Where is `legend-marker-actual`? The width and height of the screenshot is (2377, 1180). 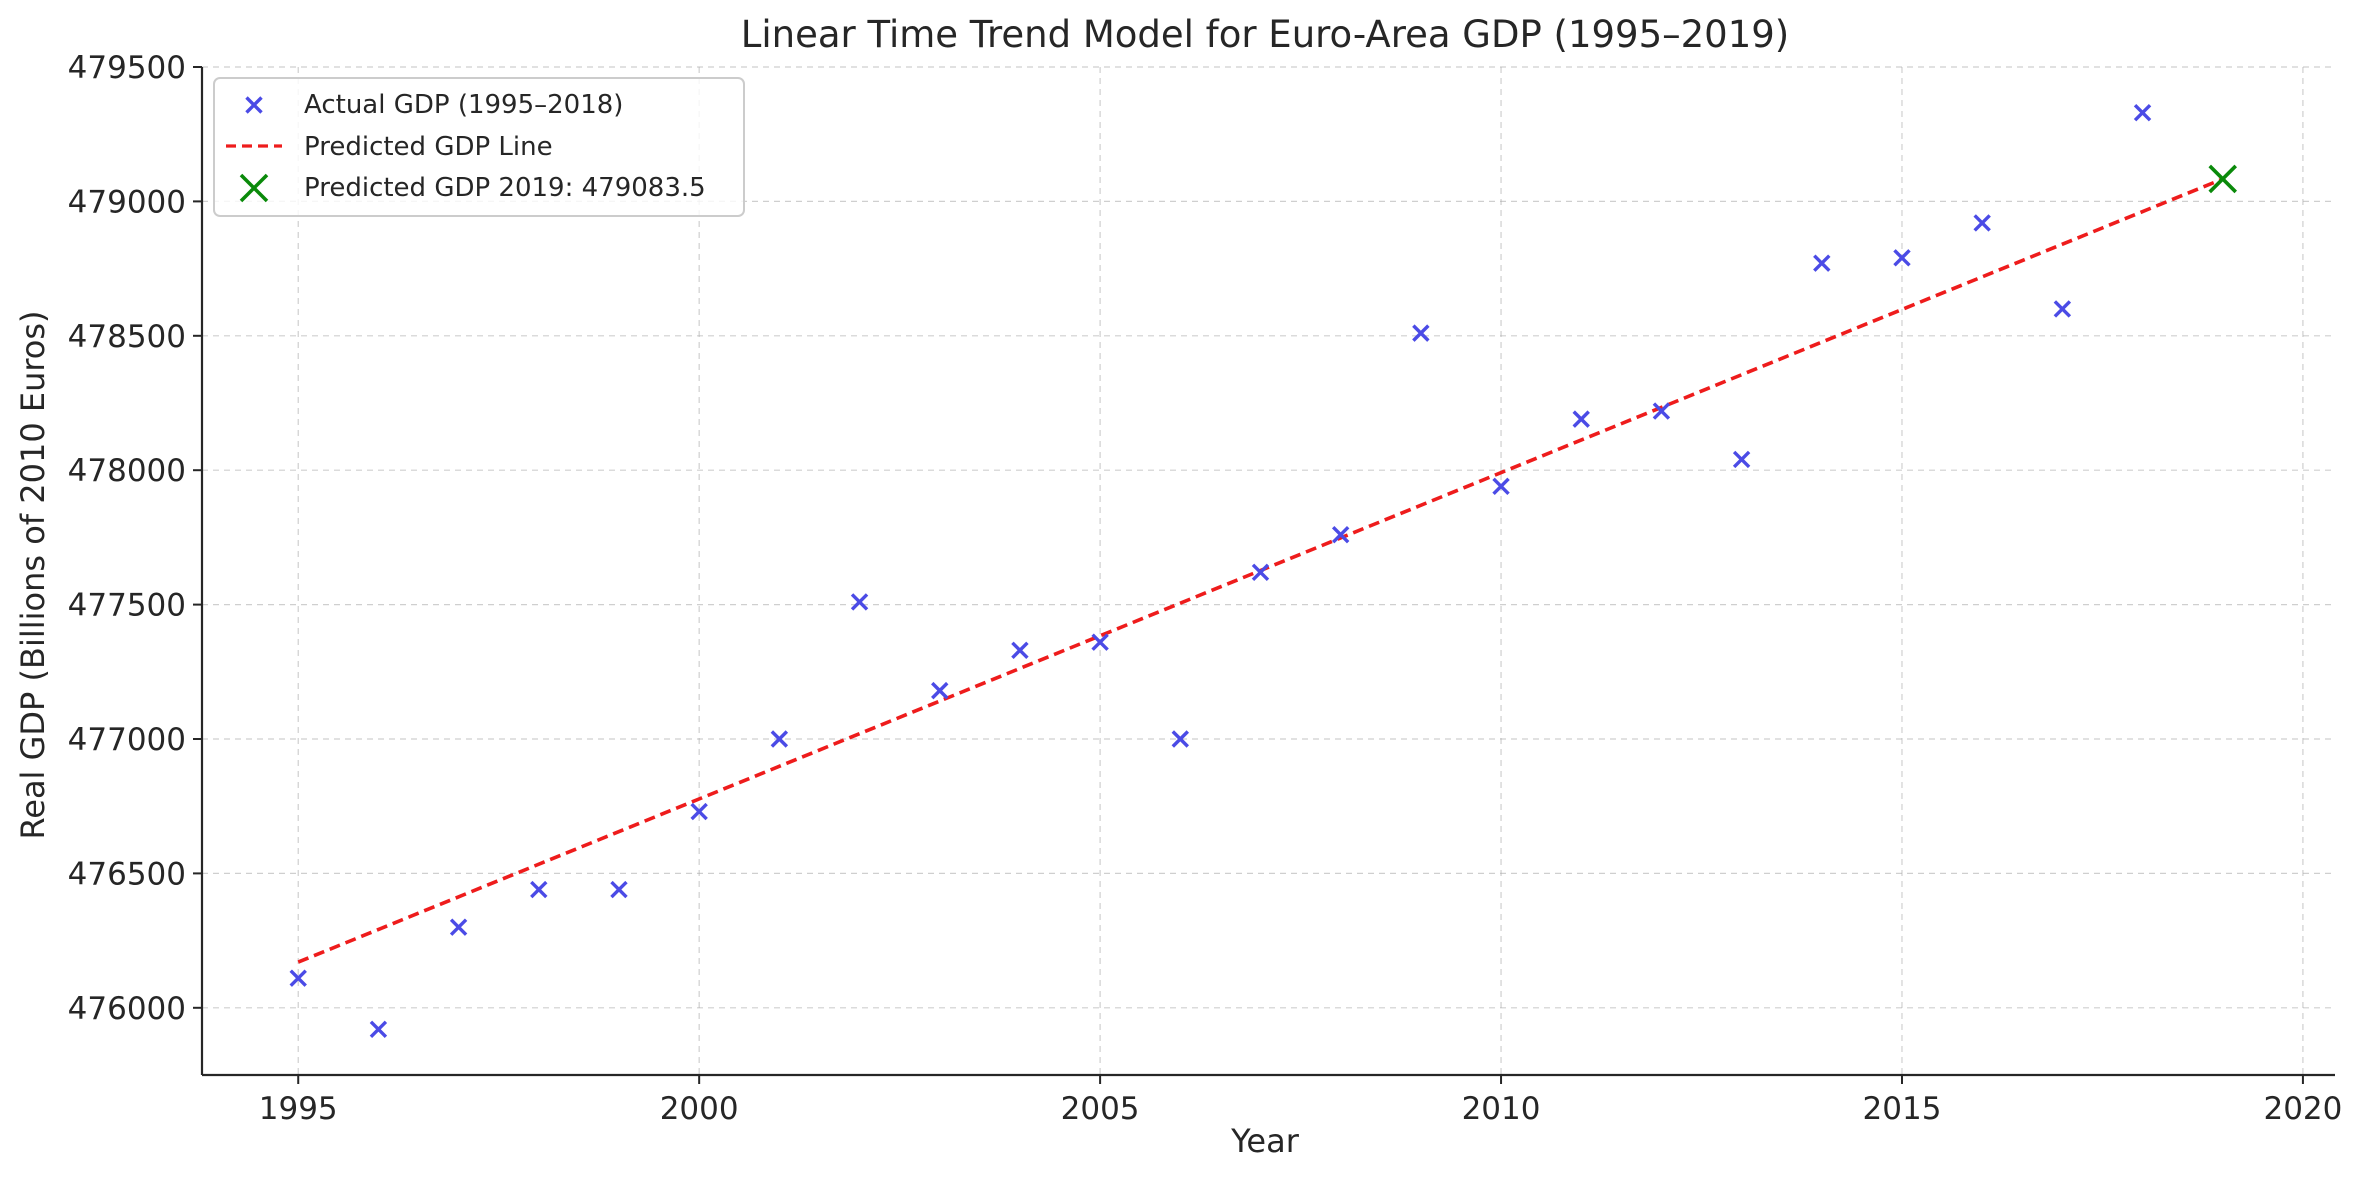
legend-marker-actual is located at coordinates (254, 105).